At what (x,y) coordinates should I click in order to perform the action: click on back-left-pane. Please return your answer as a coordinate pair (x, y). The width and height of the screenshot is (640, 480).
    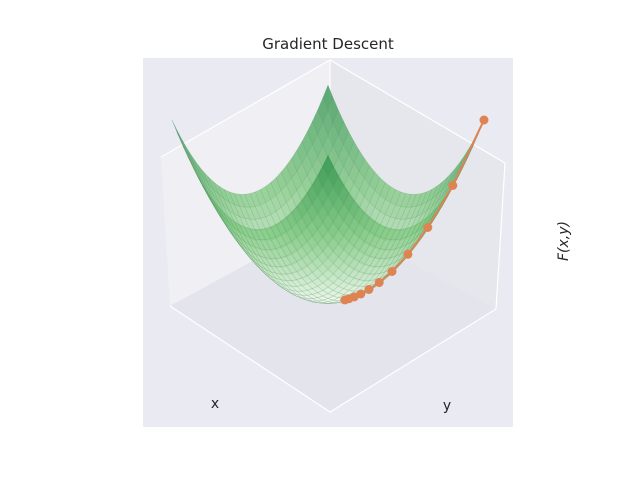
    Looking at the image, I should click on (245, 183).